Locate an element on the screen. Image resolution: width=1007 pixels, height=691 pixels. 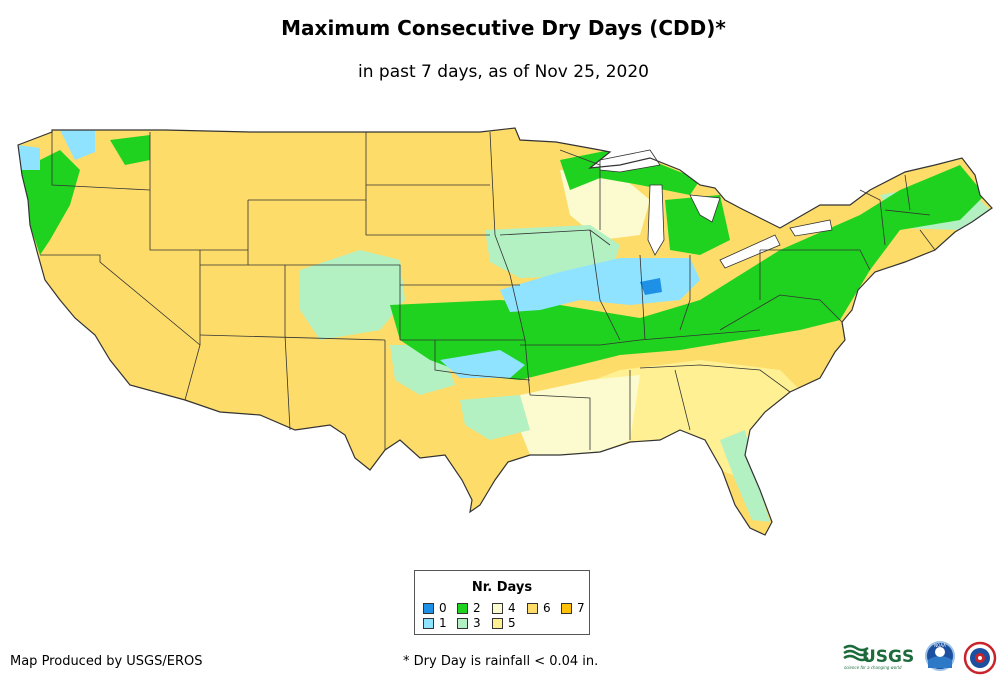
agency-logos: USGS science for a changing world NOAA is located at coordinates (920, 658).